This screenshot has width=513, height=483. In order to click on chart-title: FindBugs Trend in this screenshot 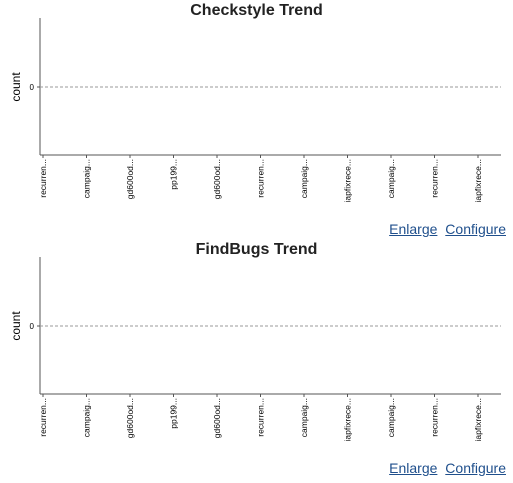, I will do `click(256, 249)`.